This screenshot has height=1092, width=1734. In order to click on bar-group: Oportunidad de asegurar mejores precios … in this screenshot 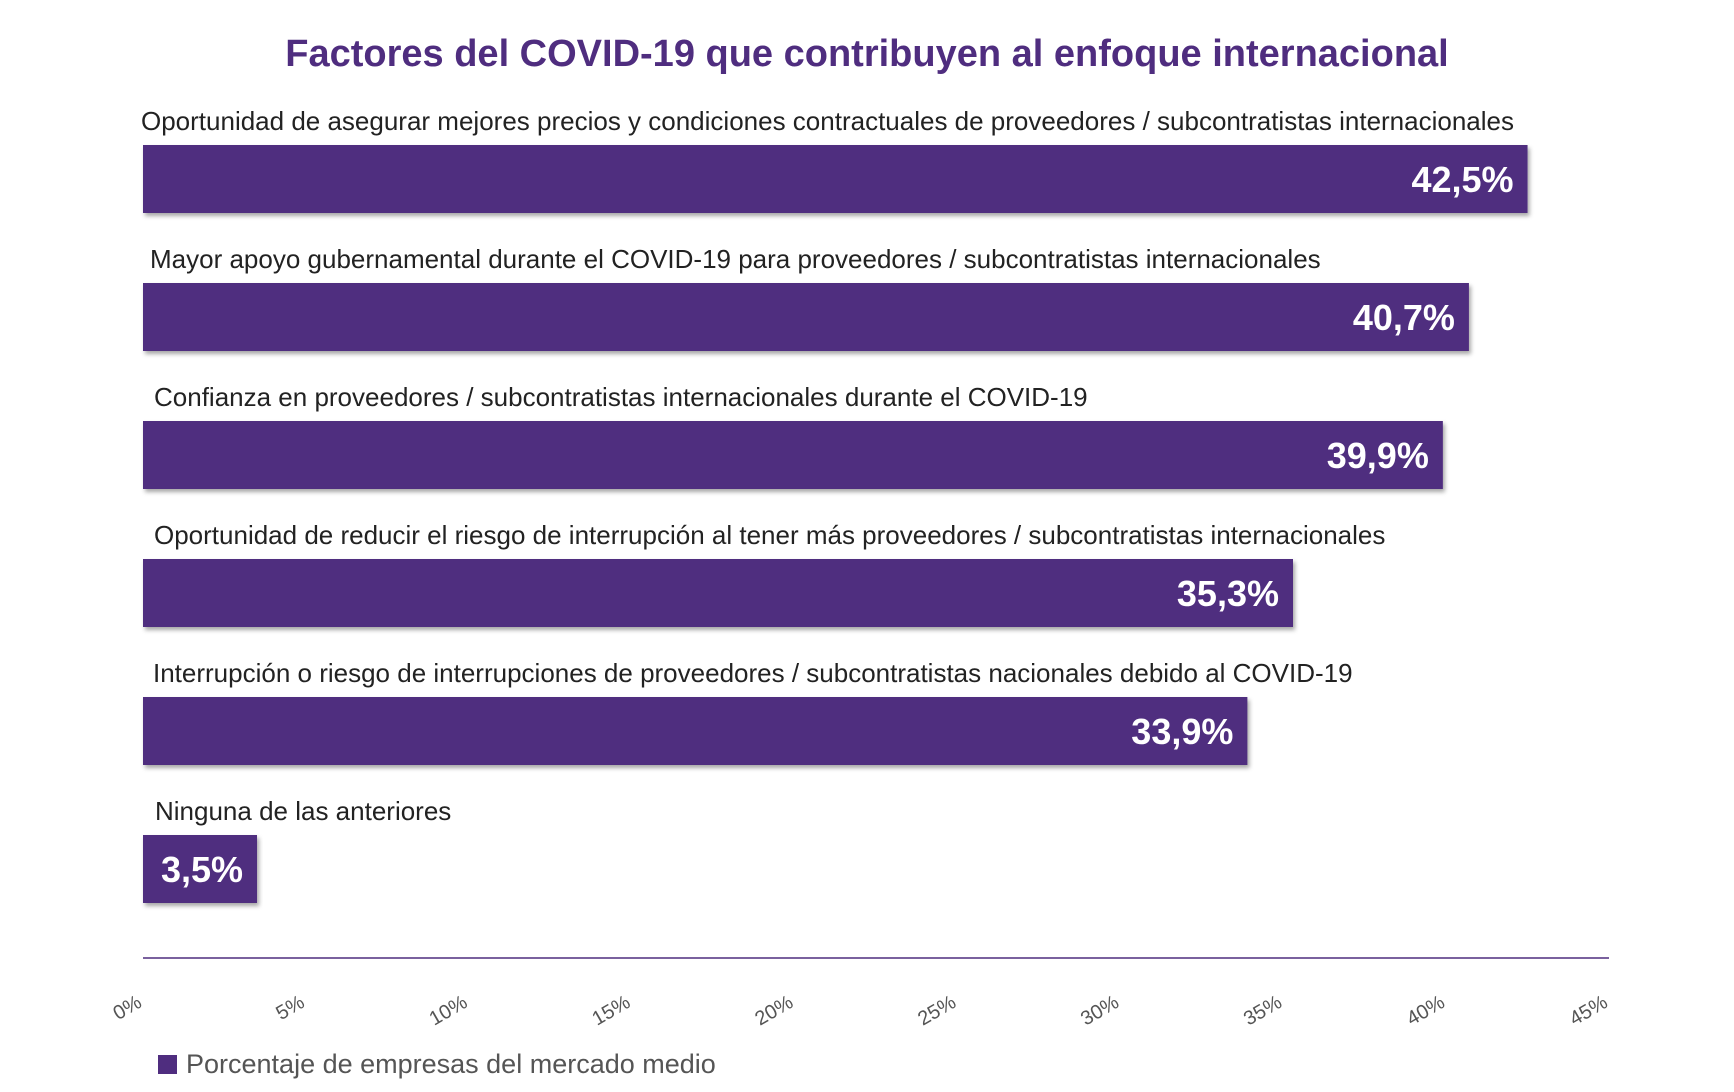, I will do `click(834, 159)`.